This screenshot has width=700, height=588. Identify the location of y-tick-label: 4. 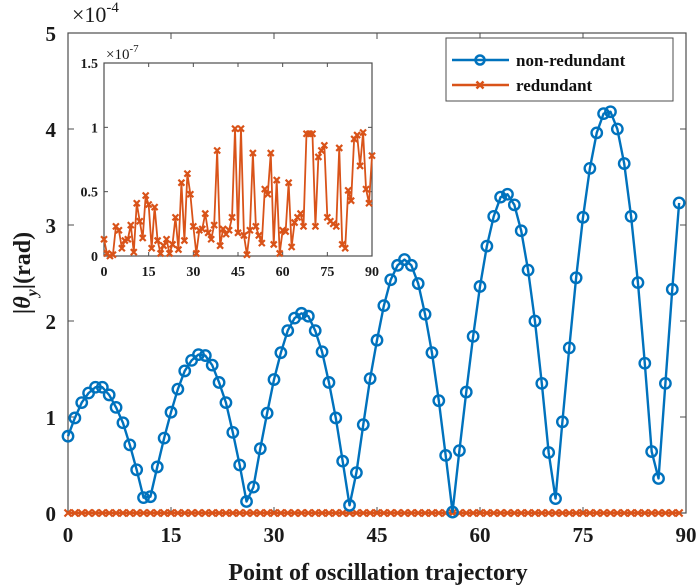
(51, 130).